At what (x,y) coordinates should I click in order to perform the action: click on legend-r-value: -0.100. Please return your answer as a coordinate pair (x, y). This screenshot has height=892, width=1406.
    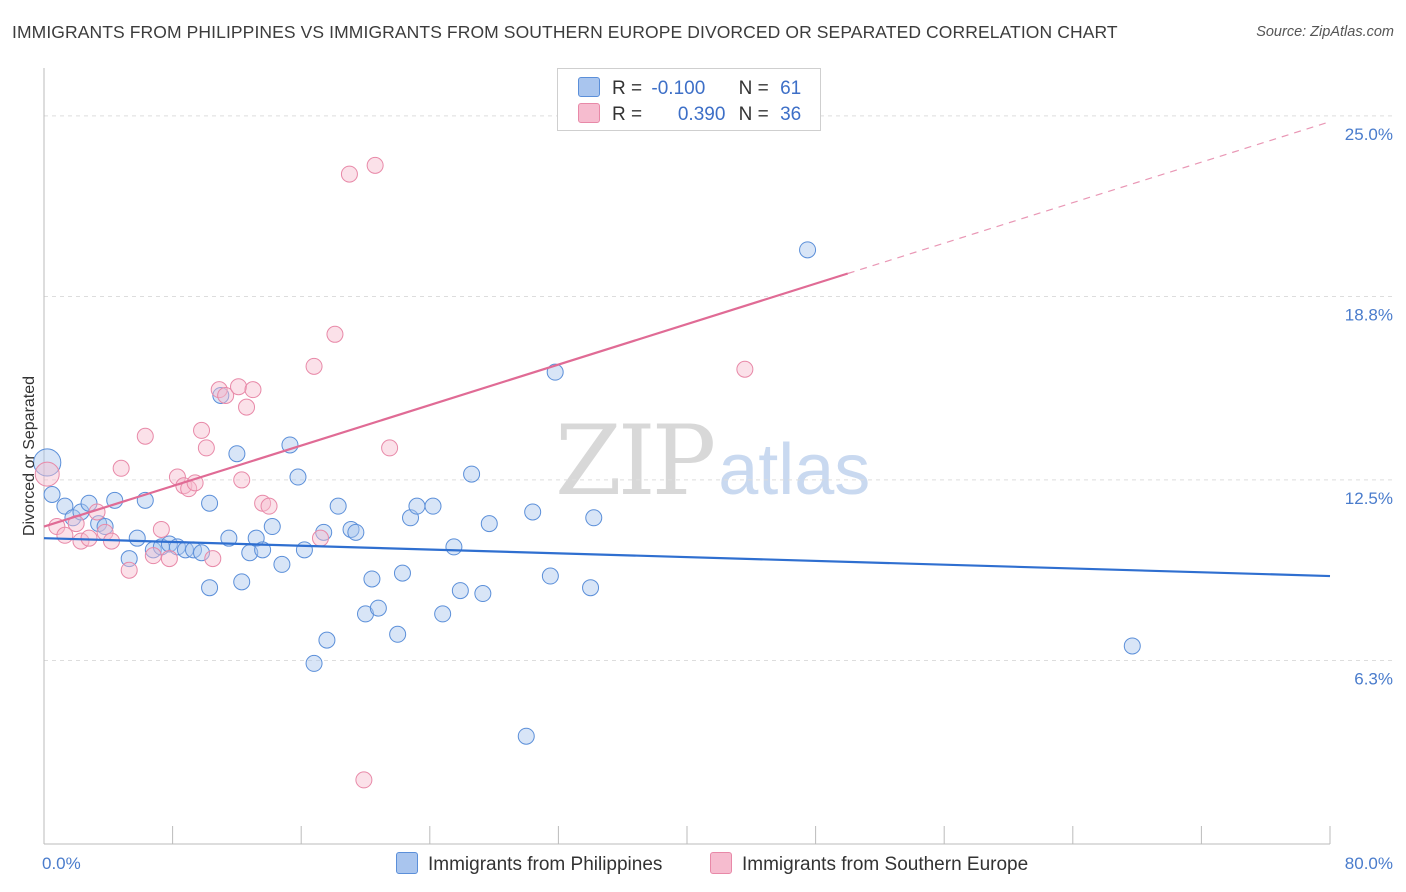
    Looking at the image, I should click on (678, 88).